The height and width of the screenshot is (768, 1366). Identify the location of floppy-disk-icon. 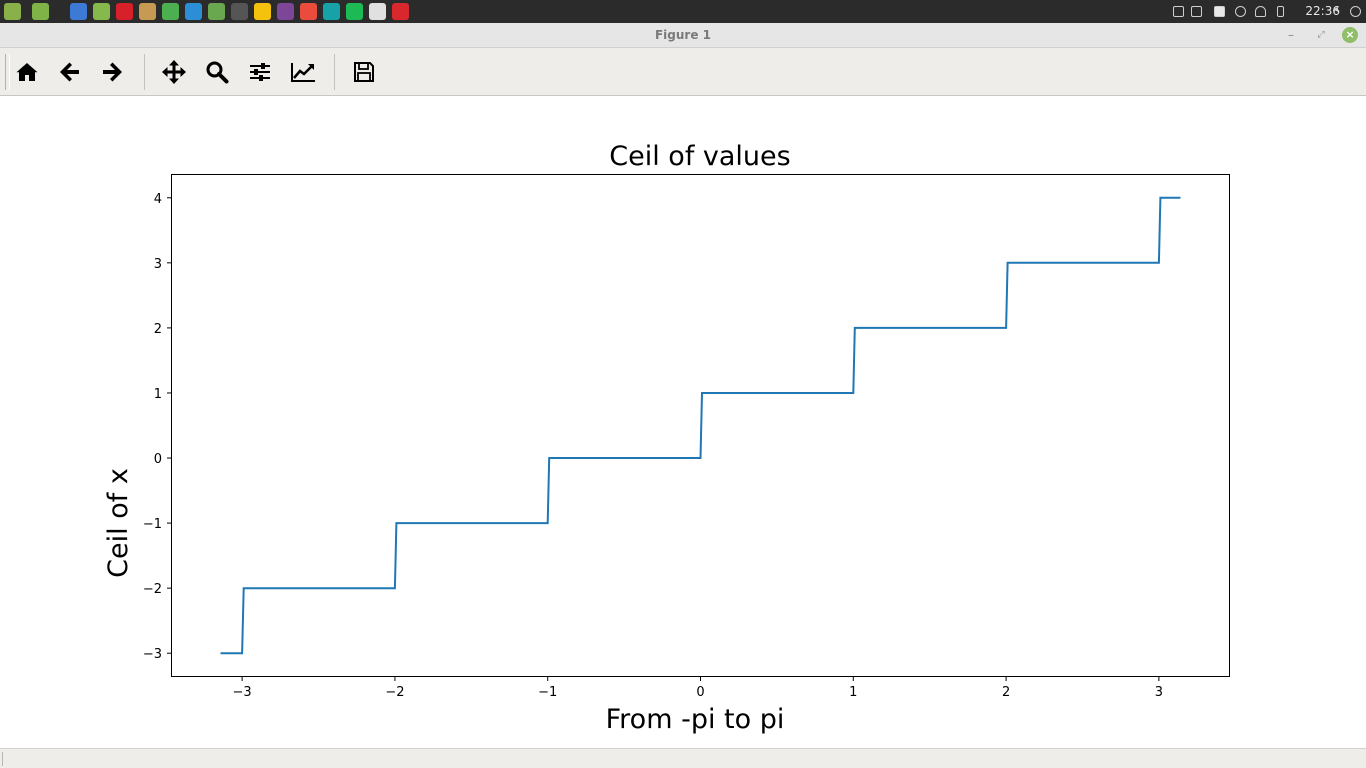
(364, 72).